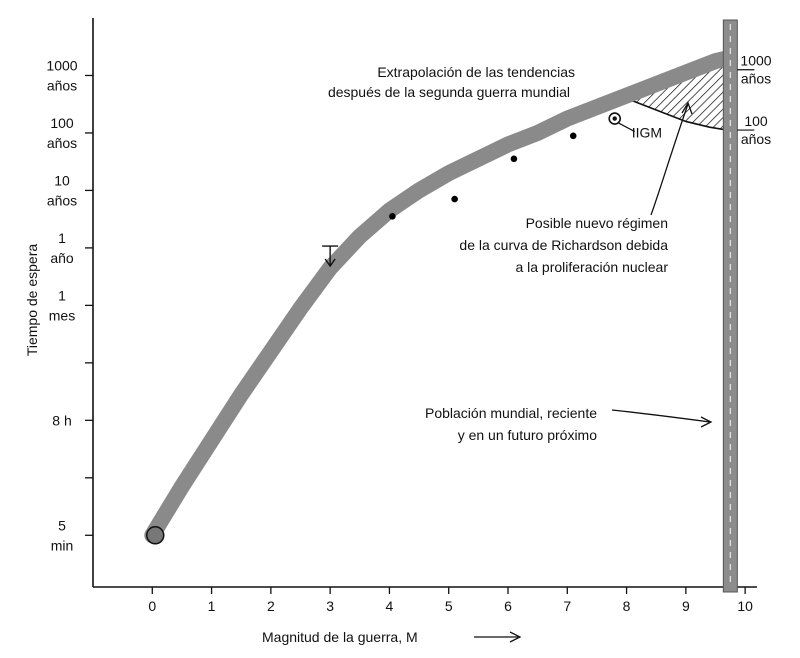 This screenshot has width=800, height=658. Describe the element at coordinates (61, 420) in the screenshot. I see `y-tick-label: 8 h` at that location.